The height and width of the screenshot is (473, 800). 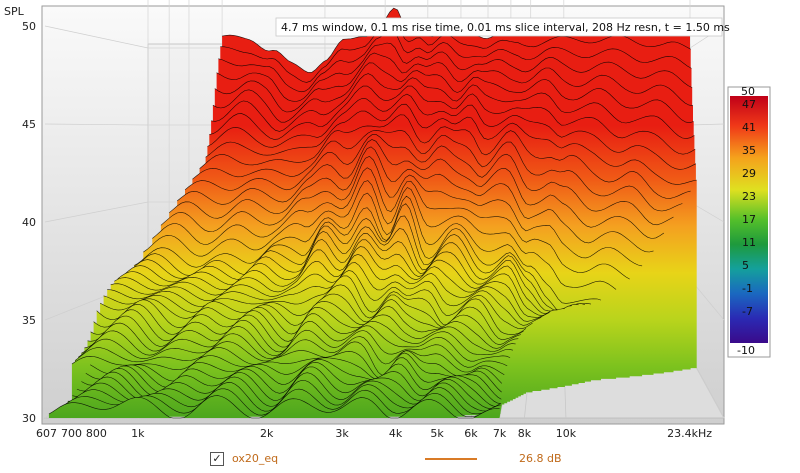 I want to click on x-tick-label: 800, so click(x=96, y=433).